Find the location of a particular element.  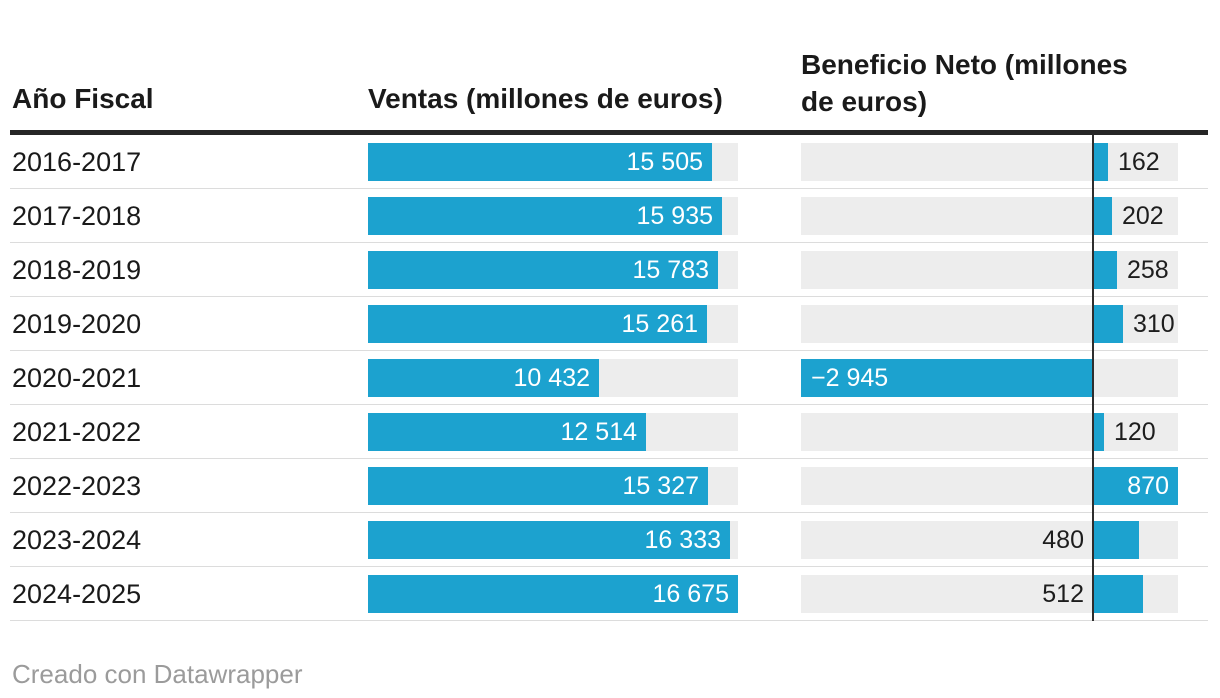

ventas-bar-track: 16 675 is located at coordinates (553, 594).